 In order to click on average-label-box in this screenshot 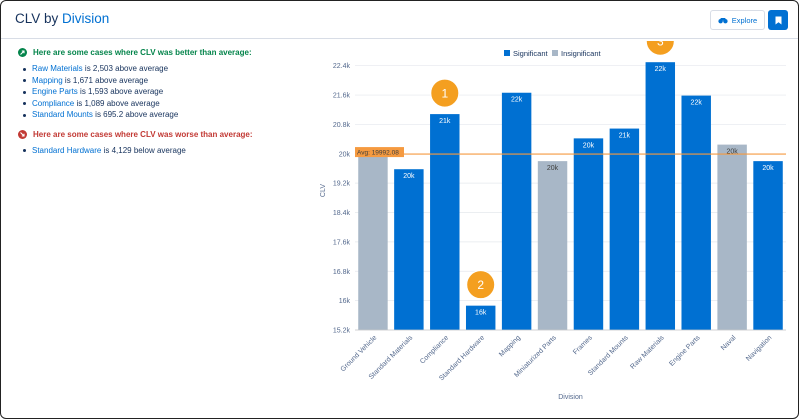, I will do `click(379, 152)`.